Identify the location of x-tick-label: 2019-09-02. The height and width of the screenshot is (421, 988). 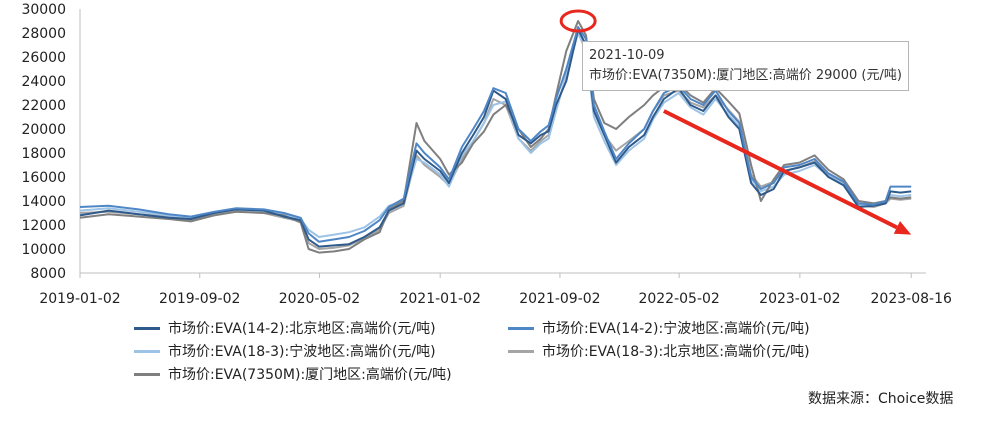
(199, 299).